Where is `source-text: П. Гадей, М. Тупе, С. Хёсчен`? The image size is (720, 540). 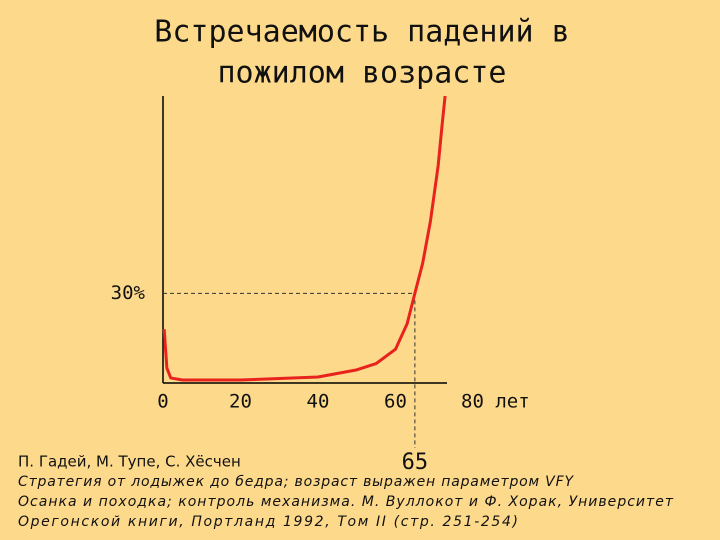
source-text: П. Гадей, М. Тупе, С. Хёсчен is located at coordinates (129, 462).